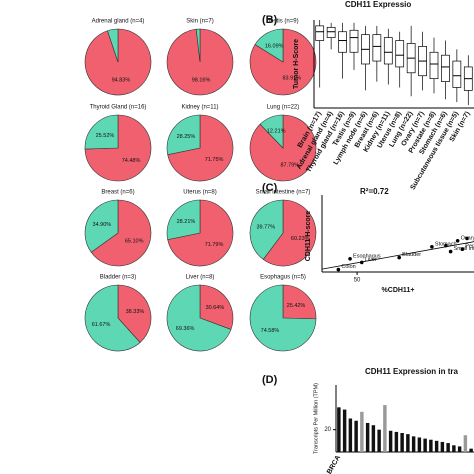 Image resolution: width=474 pixels, height=474 pixels. What do you see at coordinates (367, 256) in the screenshot?
I see `point-label: Esophagus` at bounding box center [367, 256].